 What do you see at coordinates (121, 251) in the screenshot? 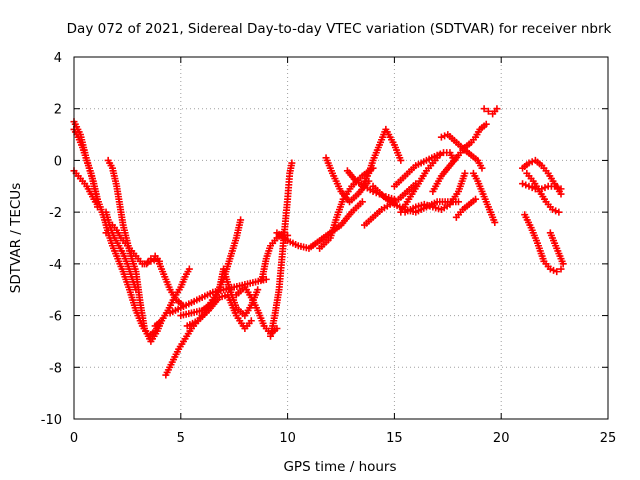
I see `series-arc-e` at bounding box center [121, 251].